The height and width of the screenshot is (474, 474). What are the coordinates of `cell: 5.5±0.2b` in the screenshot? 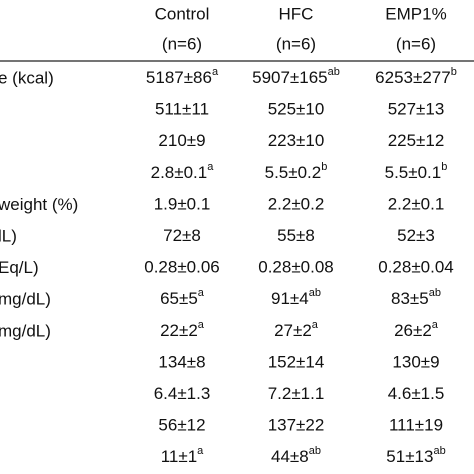 It's located at (296, 172).